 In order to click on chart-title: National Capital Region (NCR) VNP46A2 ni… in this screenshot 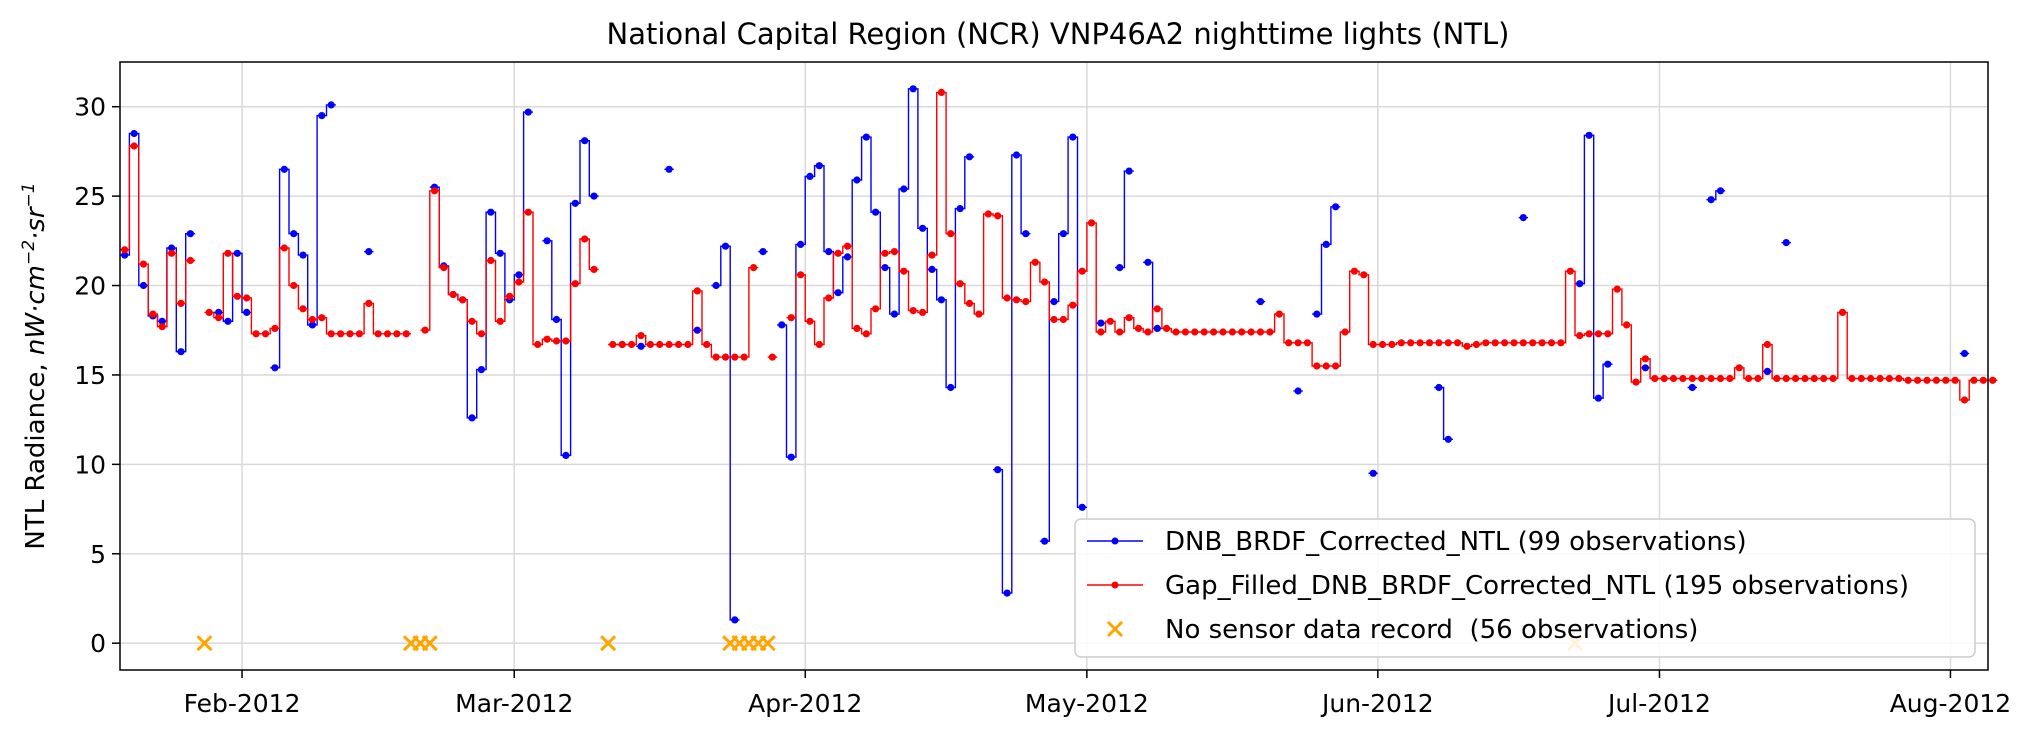, I will do `click(1058, 34)`.